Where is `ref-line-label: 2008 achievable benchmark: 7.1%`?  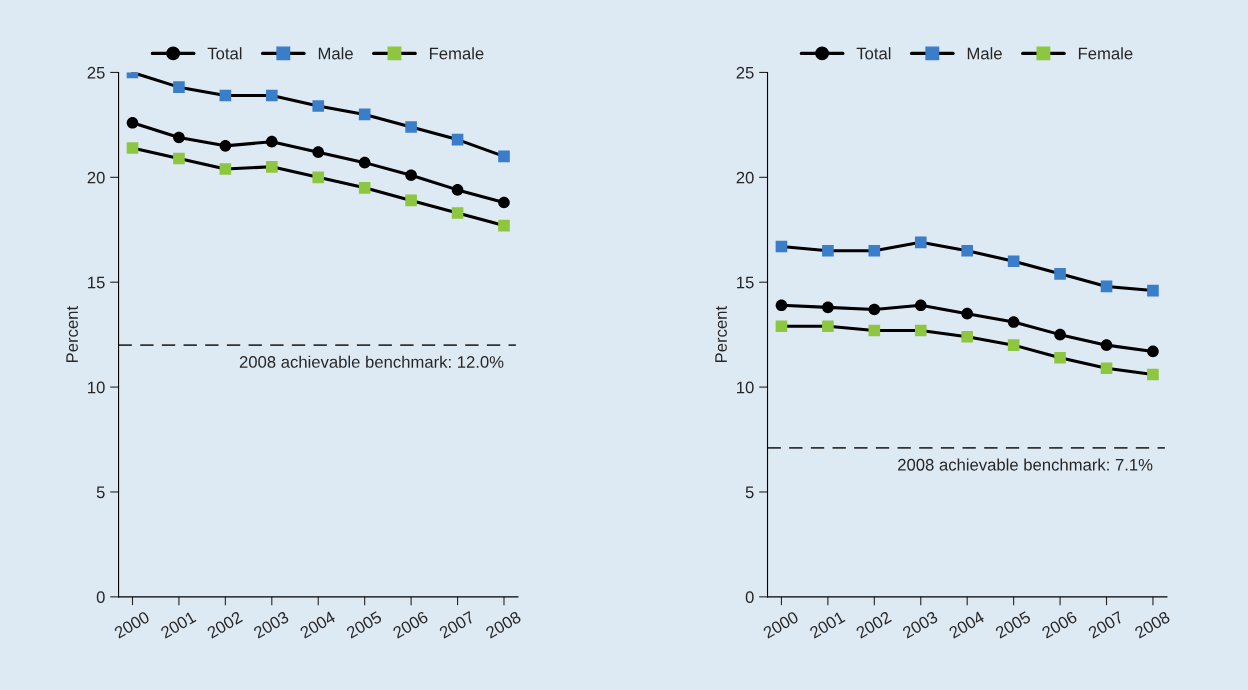
ref-line-label: 2008 achievable benchmark: 7.1% is located at coordinates (1025, 464).